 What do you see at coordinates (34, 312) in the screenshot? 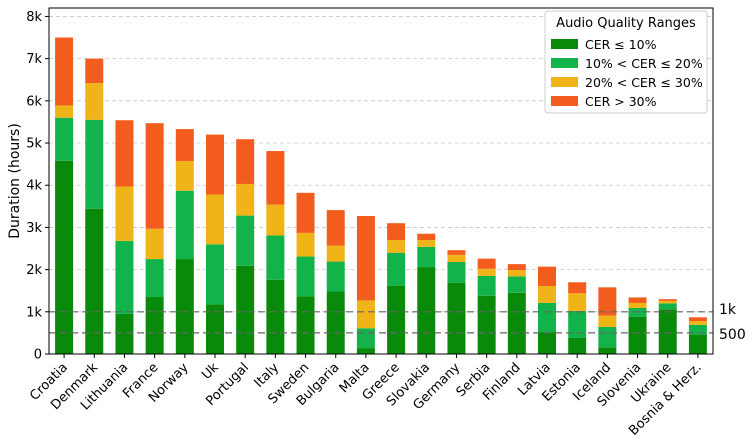
I see `y-tick-label: 1k` at bounding box center [34, 312].